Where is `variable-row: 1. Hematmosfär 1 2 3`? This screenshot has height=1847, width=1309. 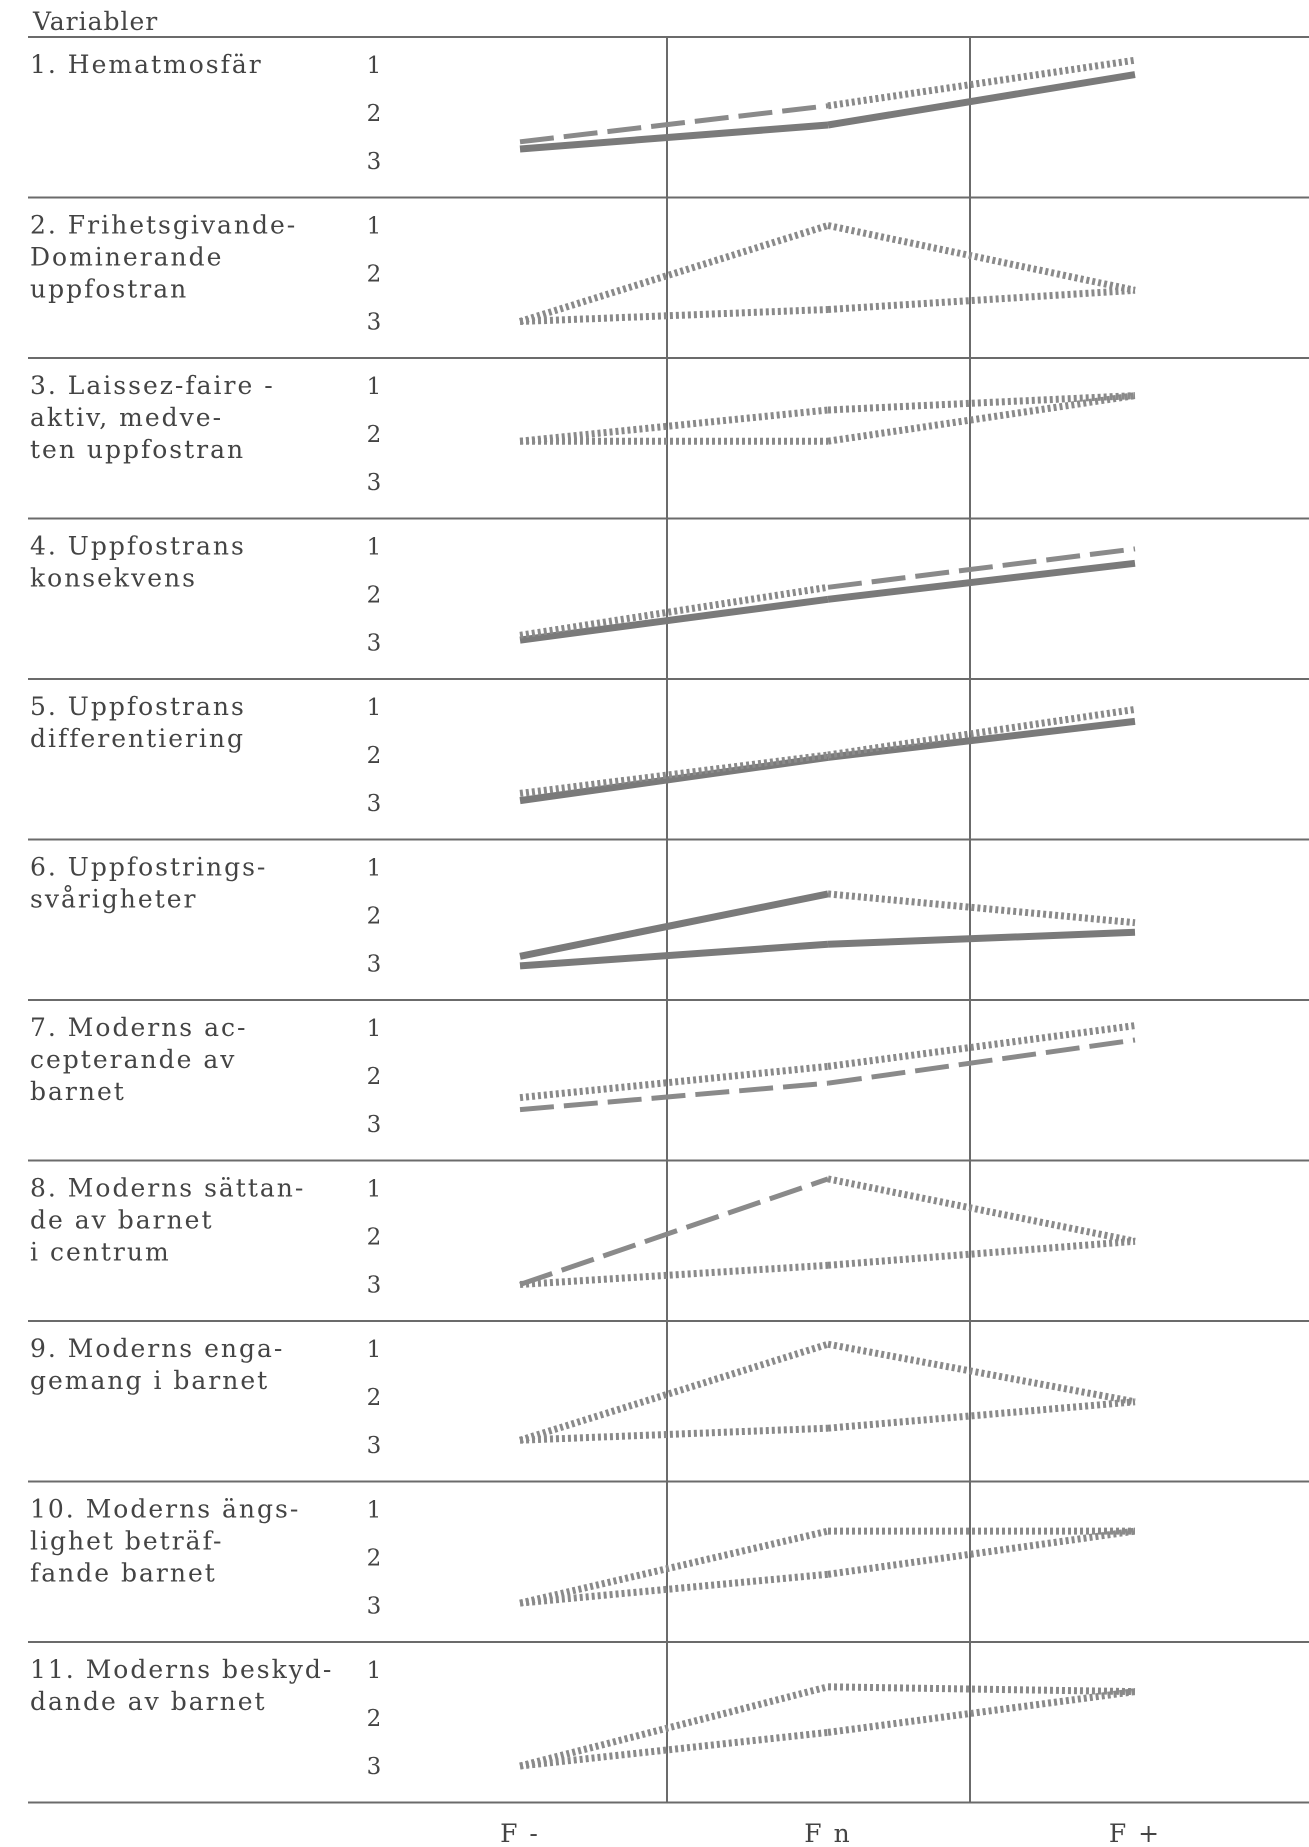
variable-row: 1. Hematmosfär 1 2 3 is located at coordinates (583, 112).